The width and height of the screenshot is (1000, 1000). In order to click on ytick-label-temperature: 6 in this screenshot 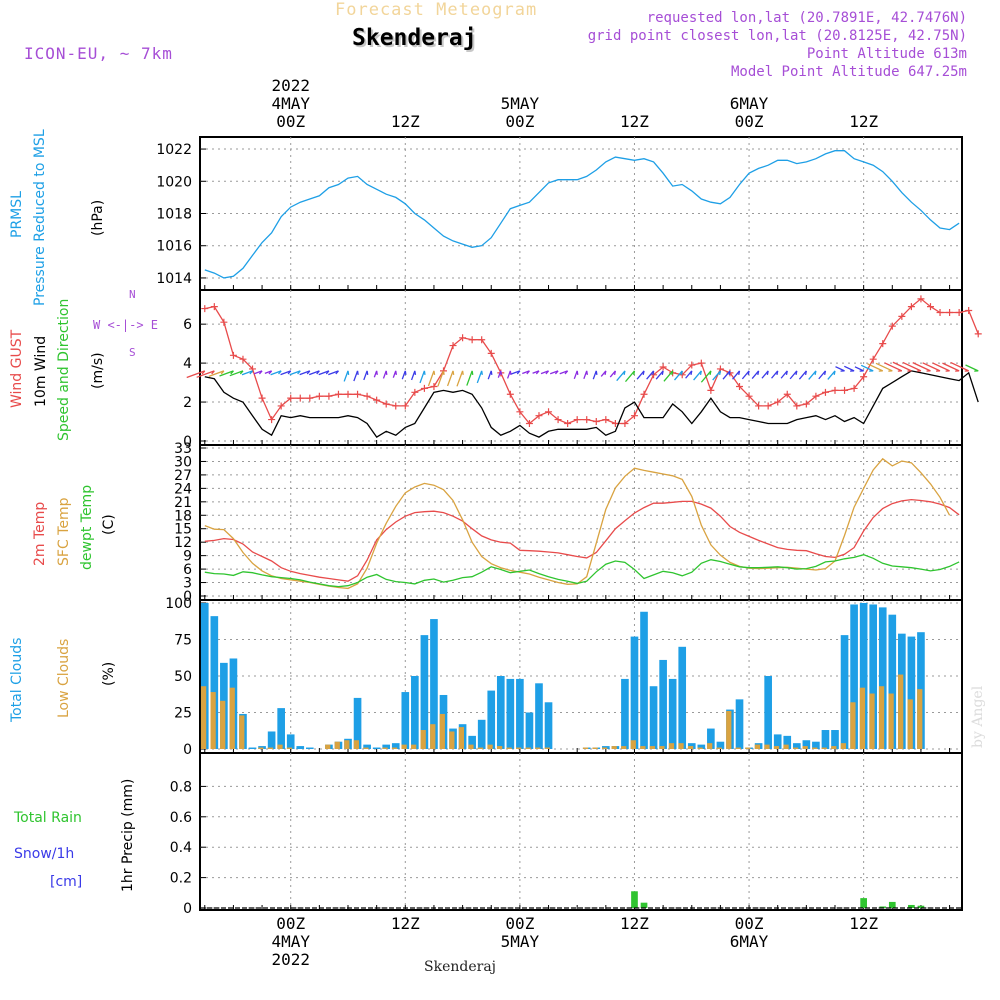, I will do `click(187, 570)`.